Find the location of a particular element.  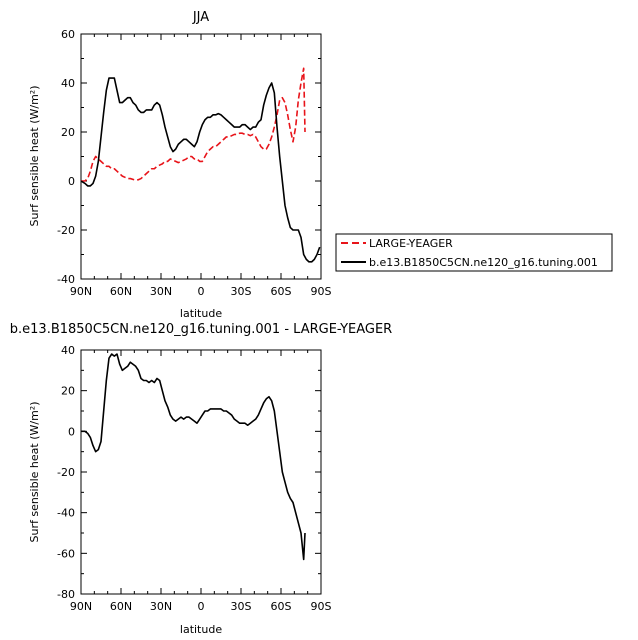

bottom-axis-ticks is located at coordinates (201, 472).